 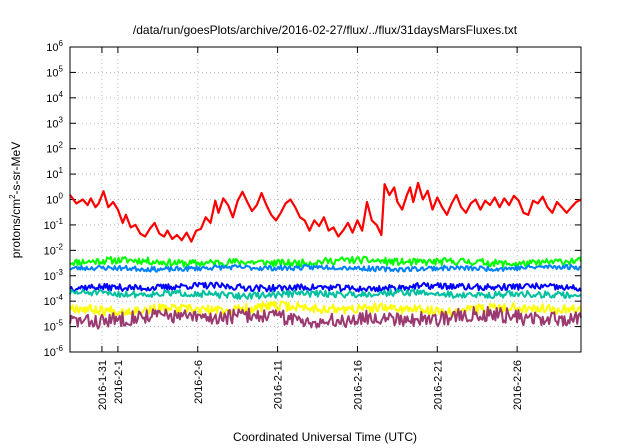 What do you see at coordinates (54, 122) in the screenshot?
I see `y-tick-label: 10³` at bounding box center [54, 122].